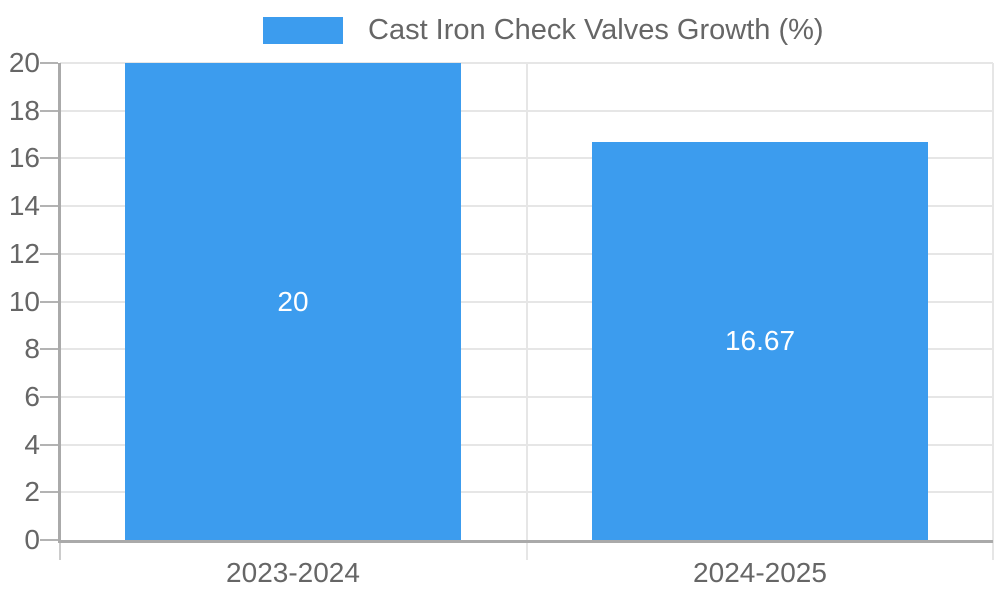 The width and height of the screenshot is (1000, 600). Describe the element at coordinates (59, 303) in the screenshot. I see `y-axis-line` at that location.